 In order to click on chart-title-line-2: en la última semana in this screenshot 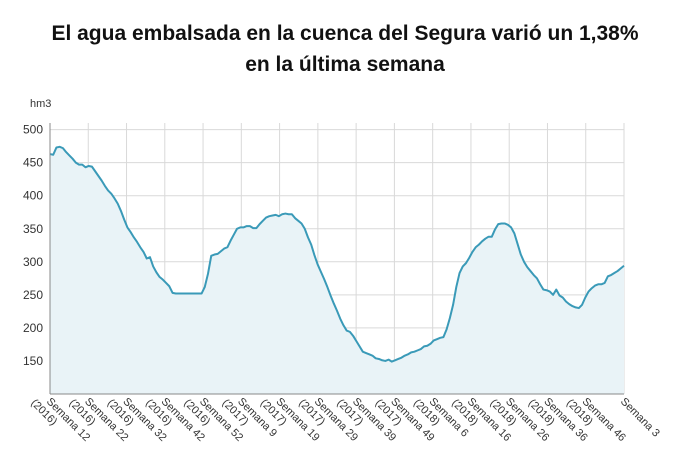, I will do `click(345, 64)`.